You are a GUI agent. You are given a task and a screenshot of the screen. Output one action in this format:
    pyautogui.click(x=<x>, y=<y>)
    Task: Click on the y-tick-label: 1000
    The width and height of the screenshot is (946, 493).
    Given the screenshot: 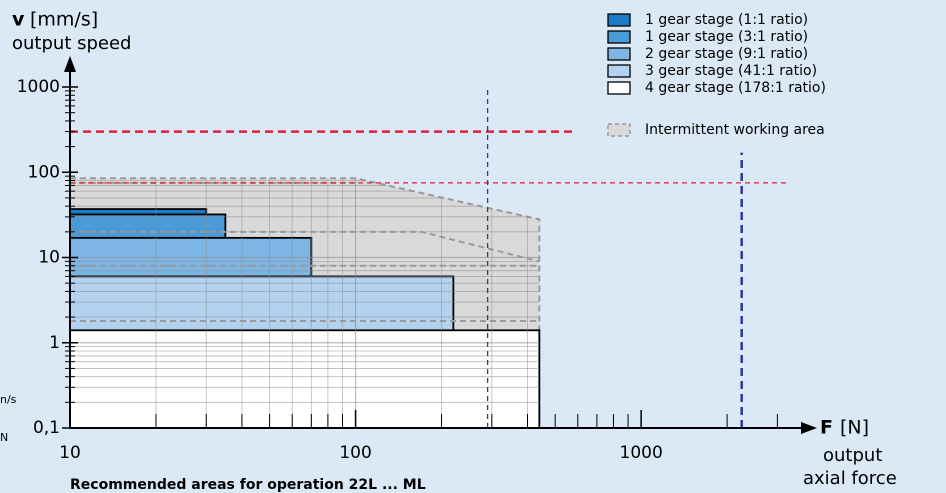 What is the action you would take?
    pyautogui.click(x=38, y=87)
    